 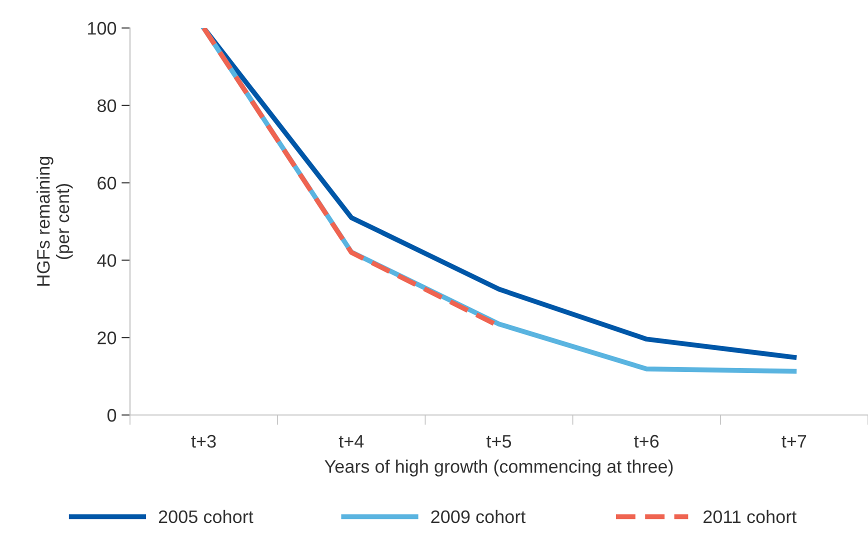 What do you see at coordinates (107, 183) in the screenshot?
I see `y-tick-label: 60` at bounding box center [107, 183].